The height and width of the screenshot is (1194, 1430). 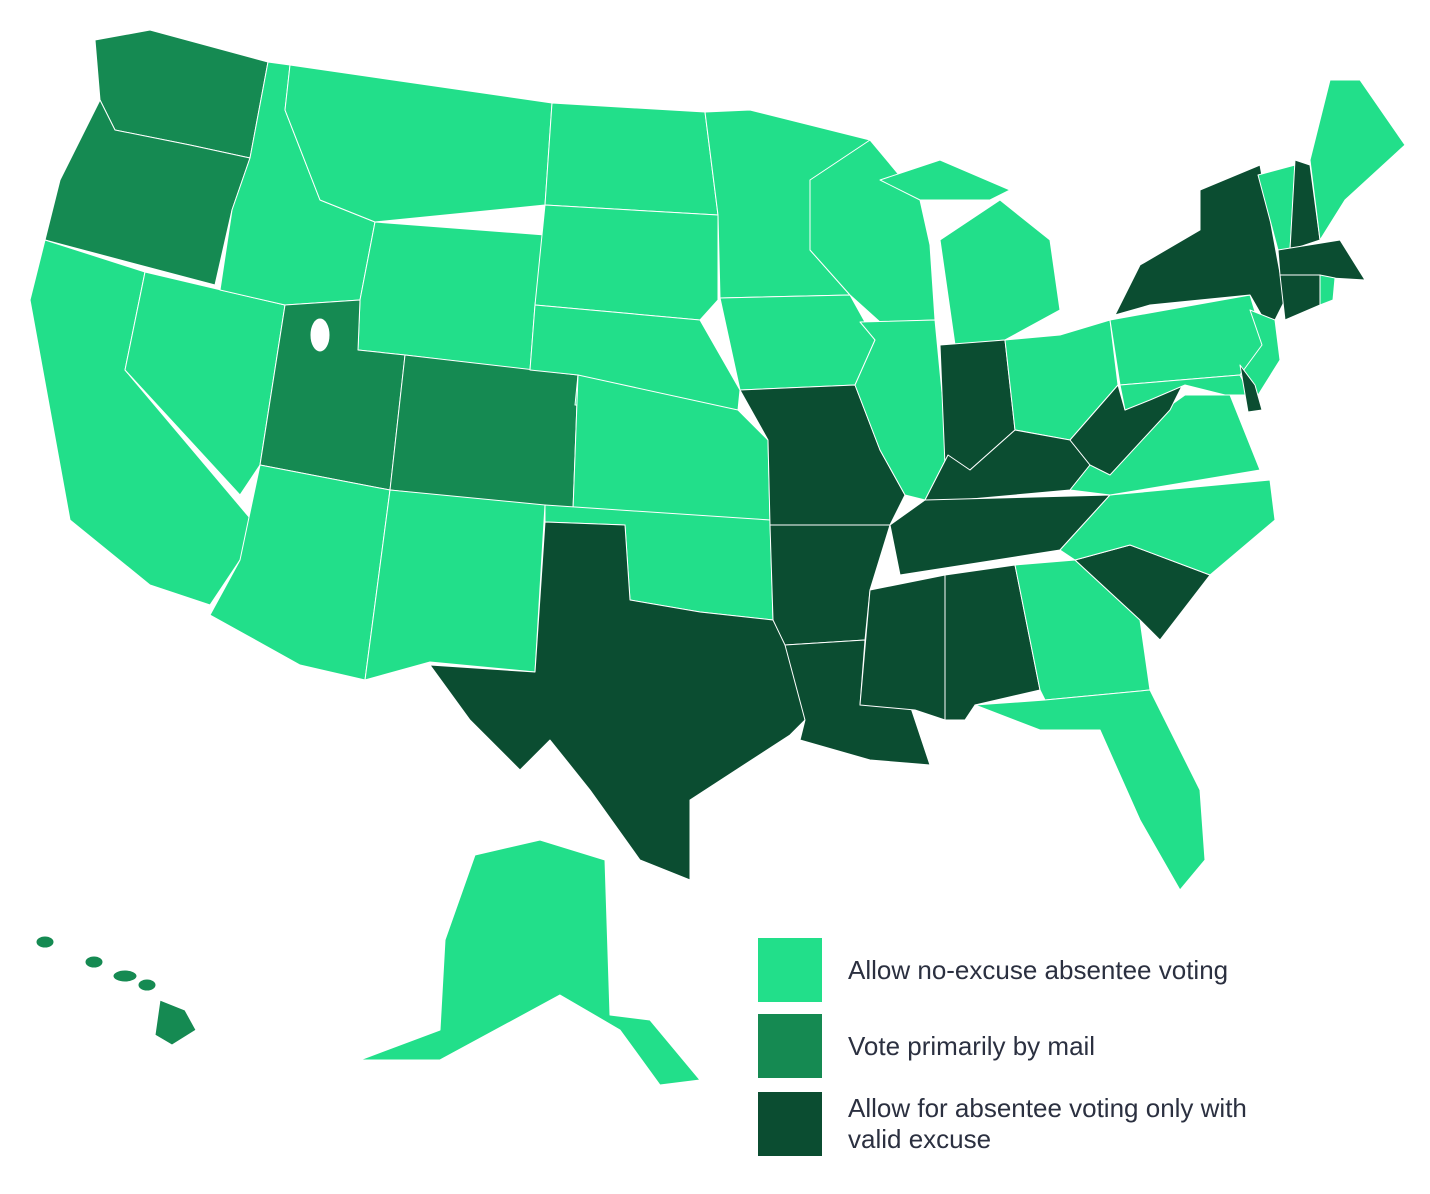 I want to click on legend-label: Vote primarily by mail, so click(x=972, y=1045).